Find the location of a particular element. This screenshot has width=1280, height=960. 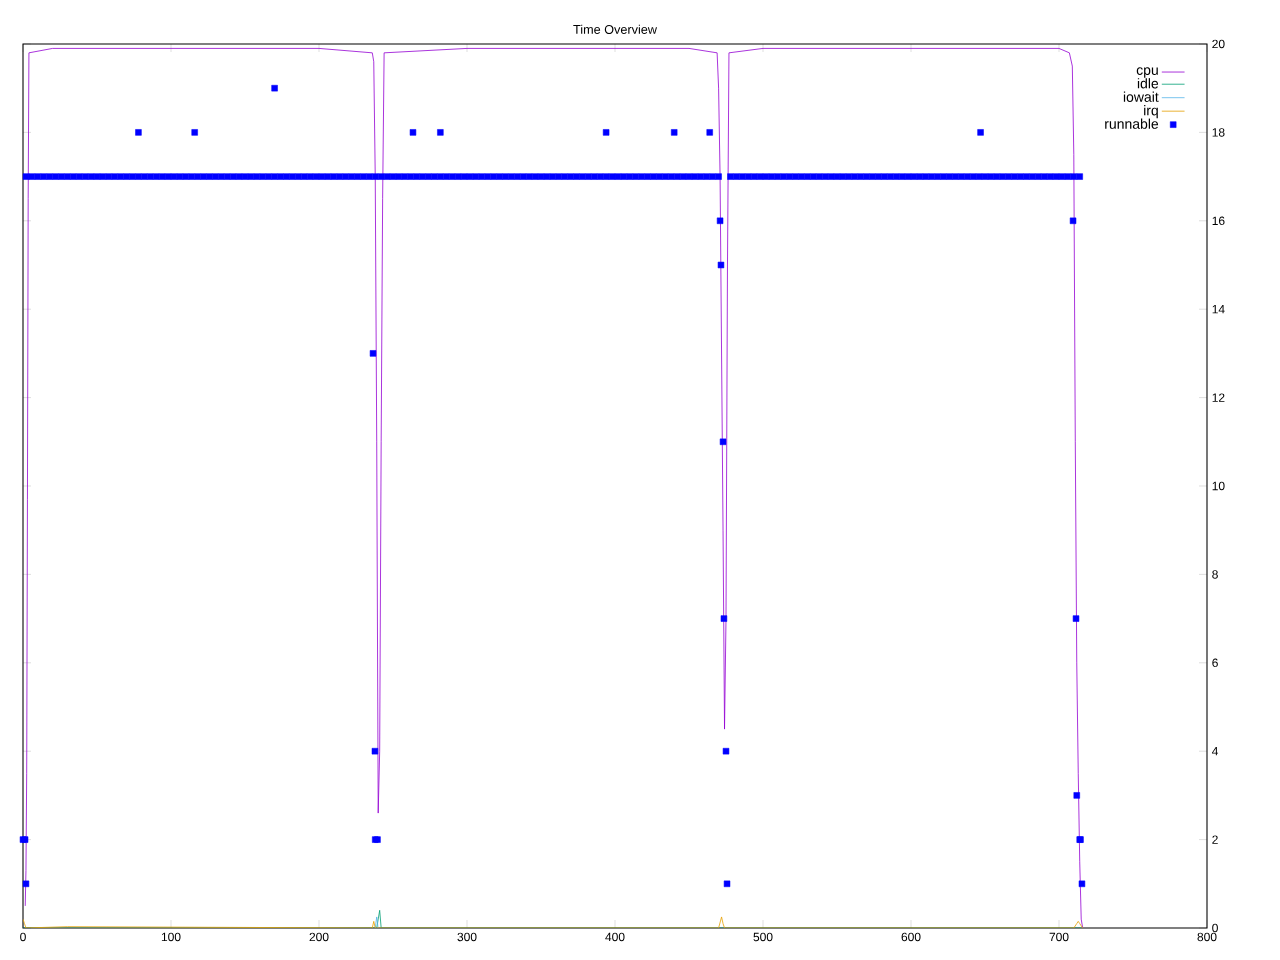

y-tick-label: 10 is located at coordinates (1218, 486).